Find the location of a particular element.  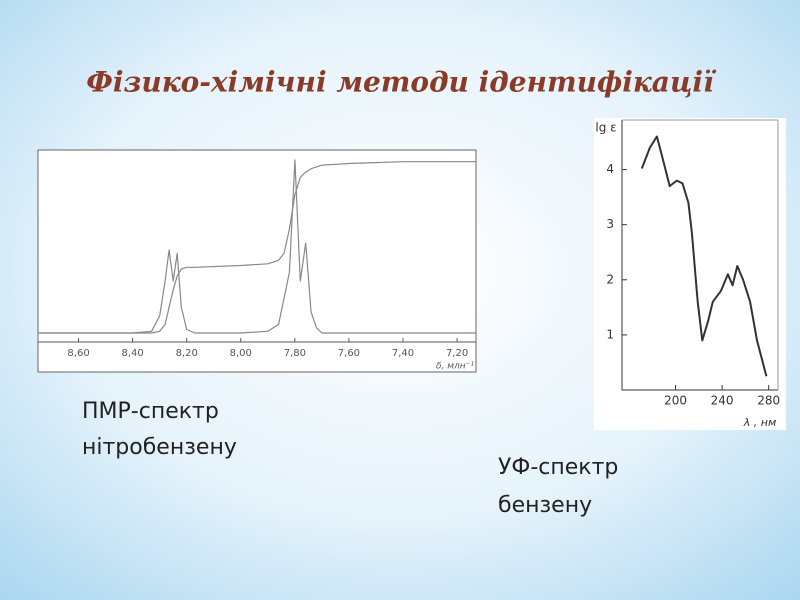

y-axis-label: lg ε is located at coordinates (605, 128).